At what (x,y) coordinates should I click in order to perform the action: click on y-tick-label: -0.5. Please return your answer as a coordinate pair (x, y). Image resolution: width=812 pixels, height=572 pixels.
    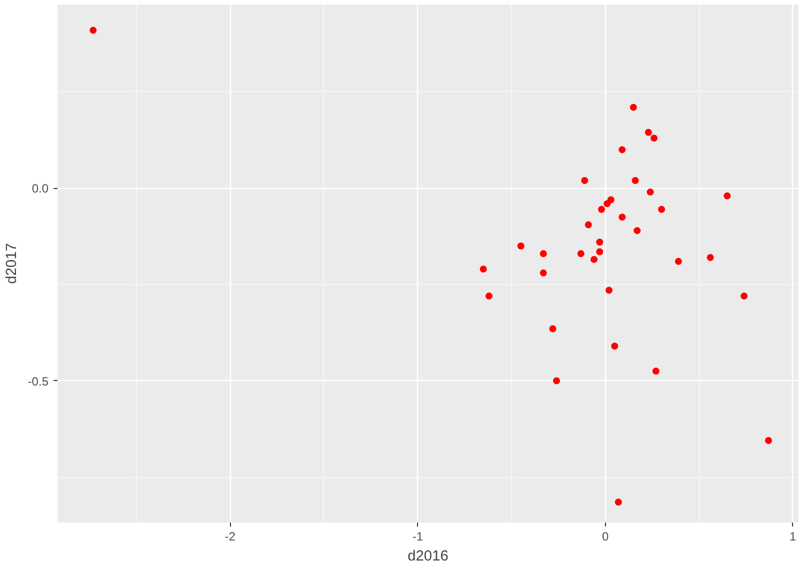
    Looking at the image, I should click on (38, 381).